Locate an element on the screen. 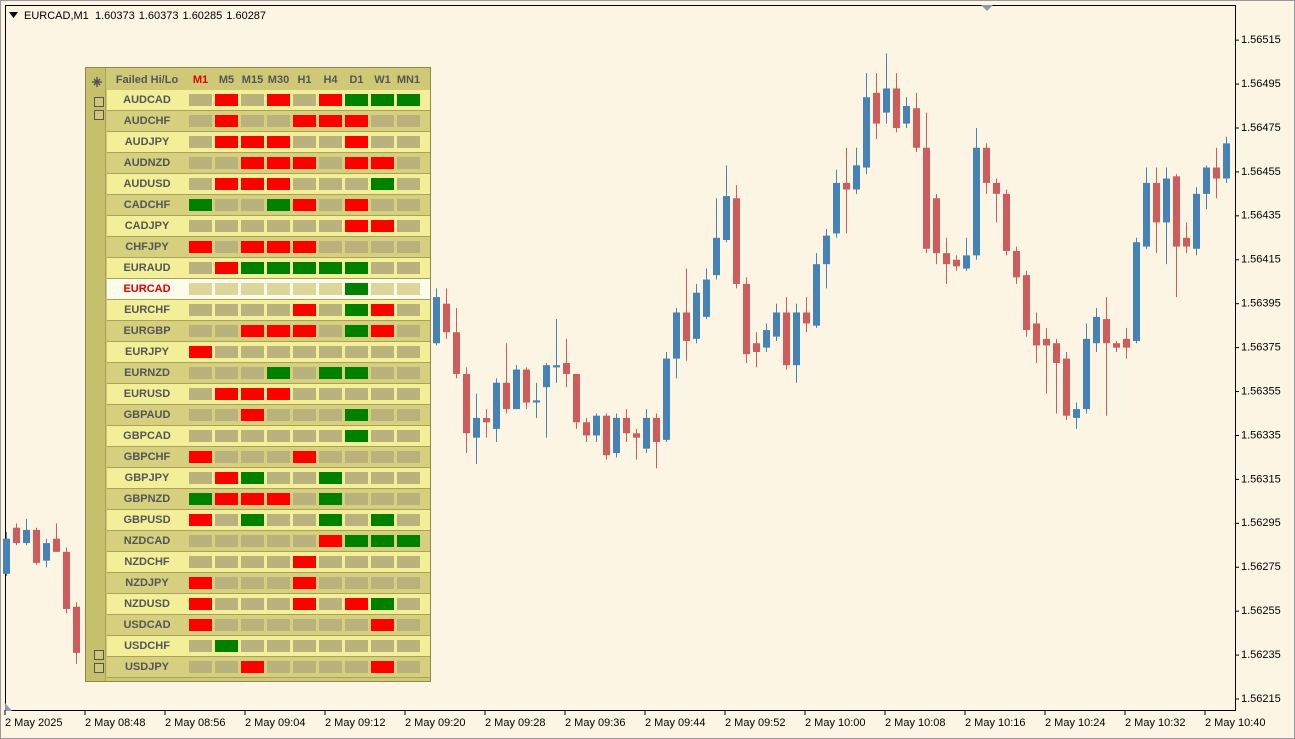 This screenshot has height=739, width=1295. symbol: AUDJPY is located at coordinates (147, 142).